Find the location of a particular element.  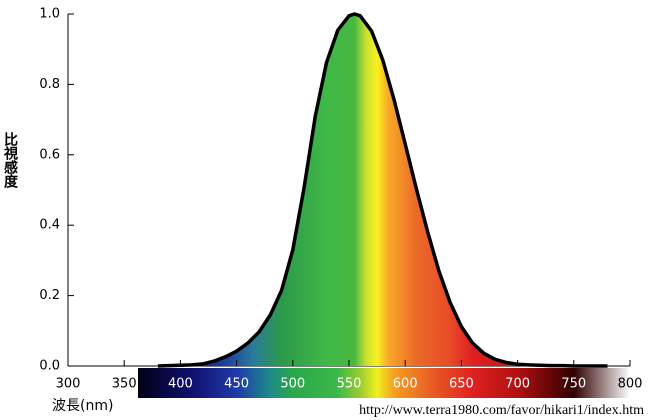

y-tick-label: 0.4 is located at coordinates (49, 225).